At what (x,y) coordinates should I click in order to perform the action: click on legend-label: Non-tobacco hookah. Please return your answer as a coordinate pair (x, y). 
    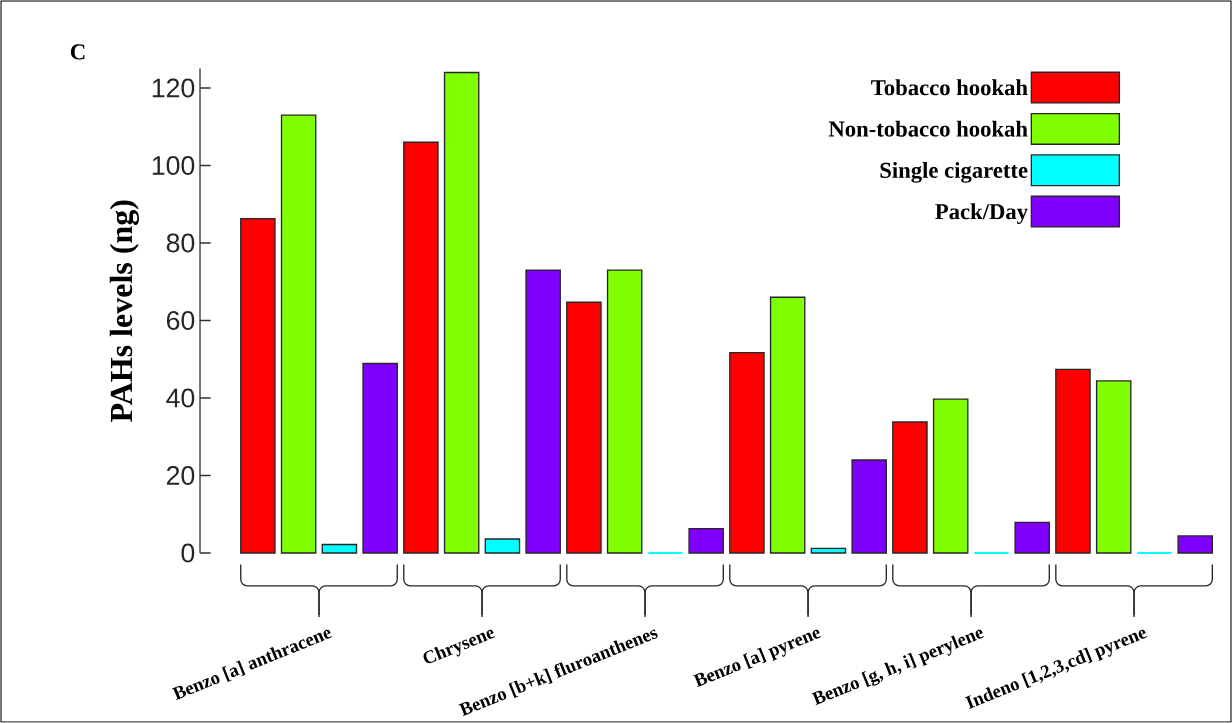
    Looking at the image, I should click on (928, 128).